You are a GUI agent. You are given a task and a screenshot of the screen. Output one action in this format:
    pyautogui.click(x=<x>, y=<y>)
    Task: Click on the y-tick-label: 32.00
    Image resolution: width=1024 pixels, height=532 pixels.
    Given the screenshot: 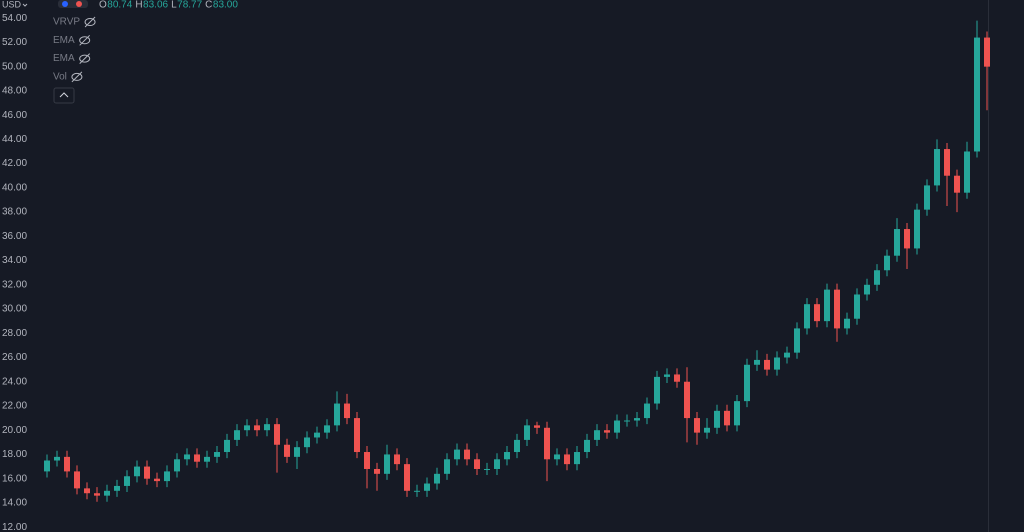 What is the action you would take?
    pyautogui.click(x=14, y=284)
    